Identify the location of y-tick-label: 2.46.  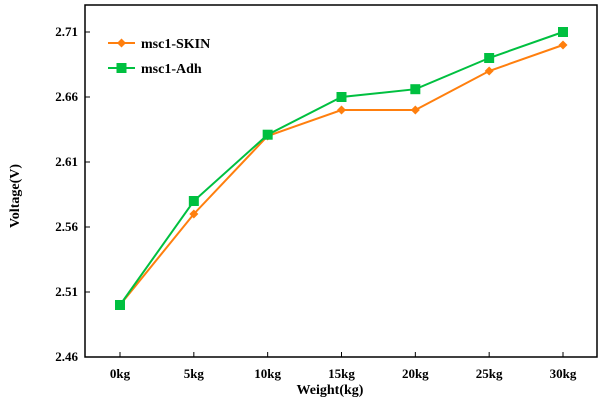
(66, 356).